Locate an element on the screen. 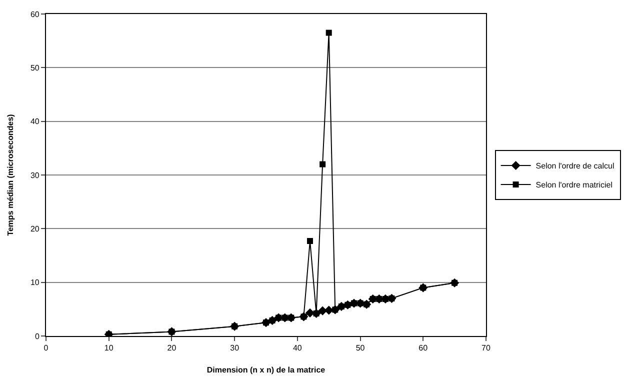 This screenshot has width=631, height=383. x-tick-label: 70 is located at coordinates (486, 348).